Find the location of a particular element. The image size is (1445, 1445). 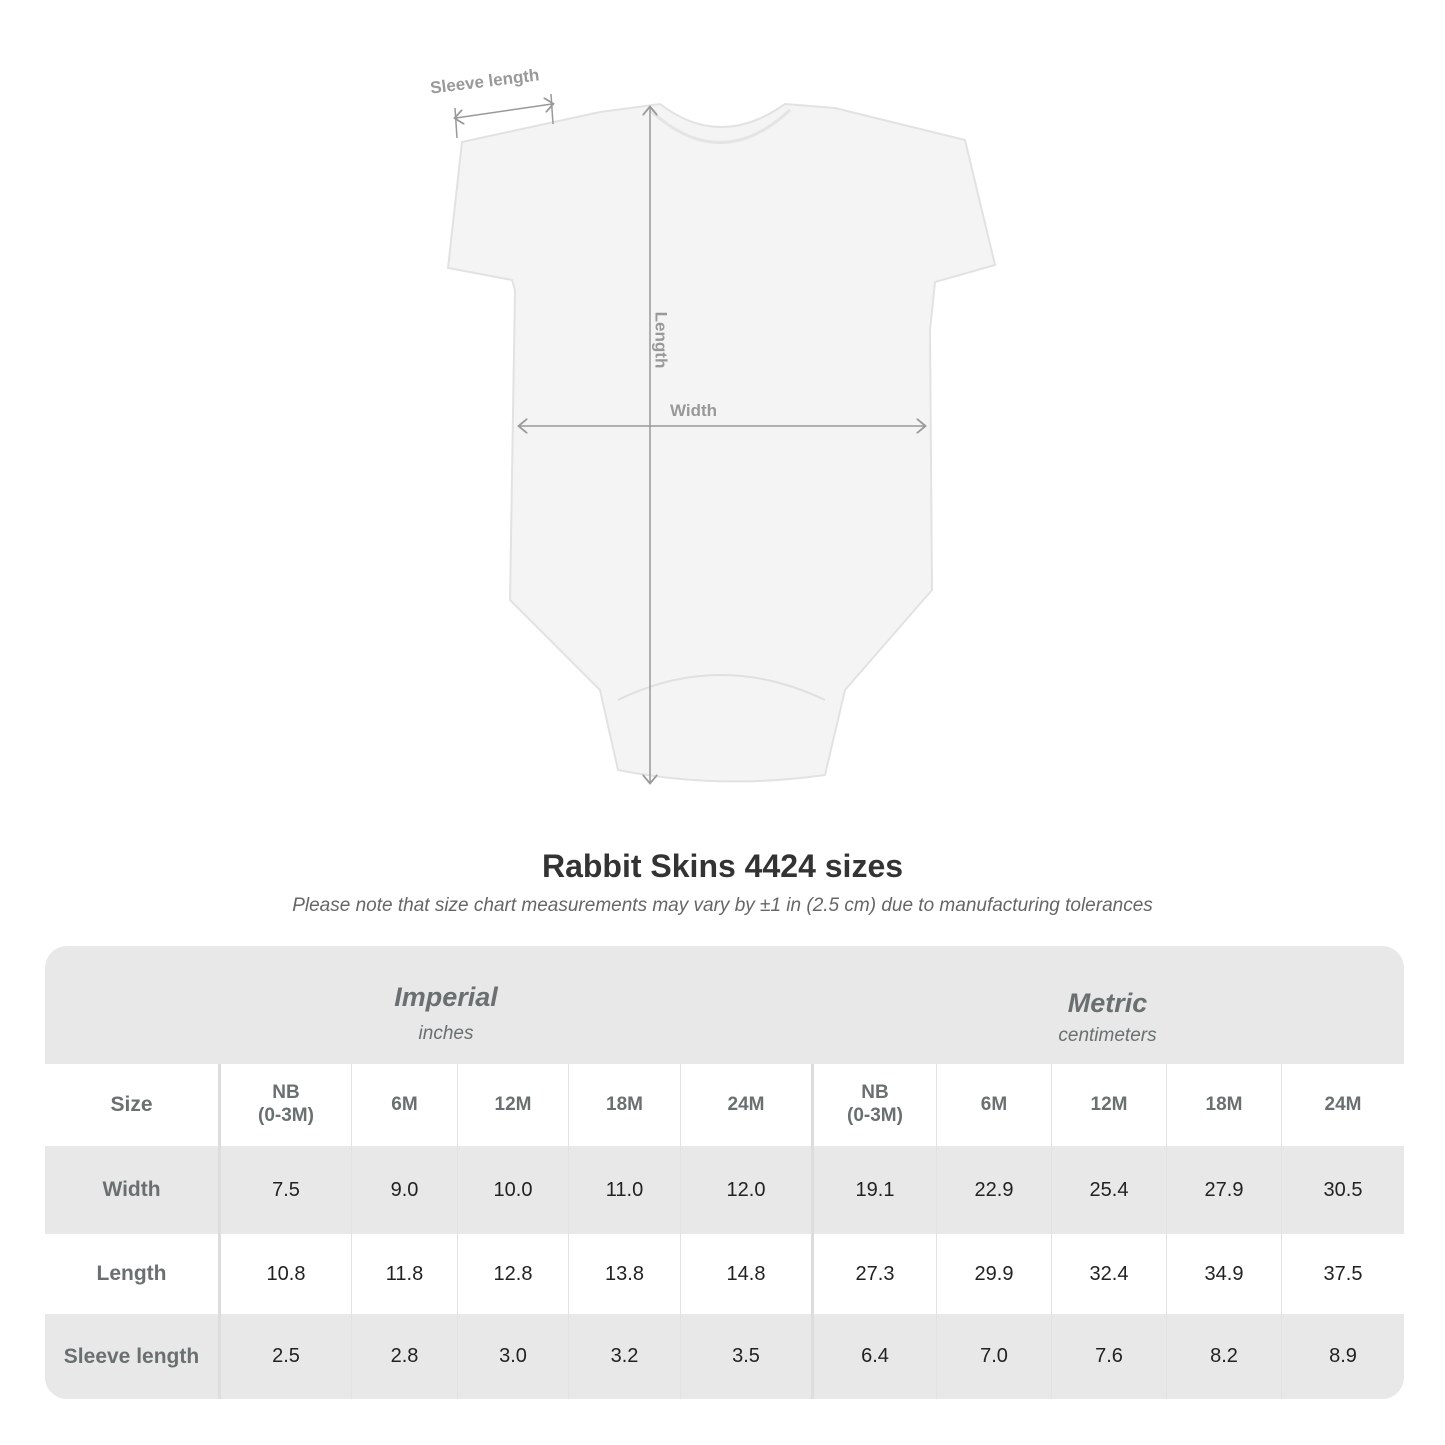

measurement-value: 30.5 is located at coordinates (1343, 1189).